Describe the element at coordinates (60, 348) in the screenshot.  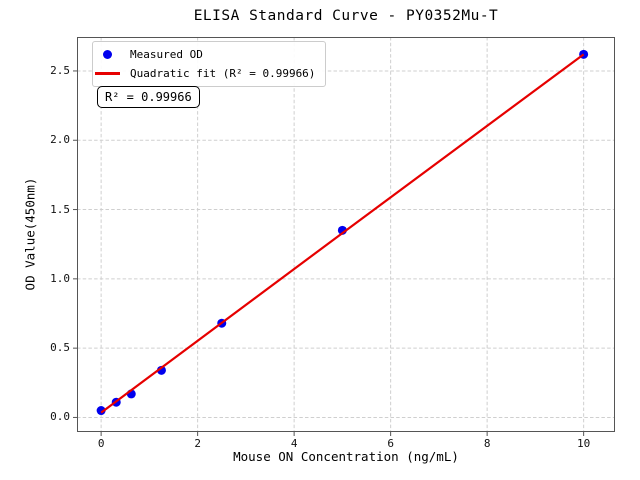
I see `y-tick-label: 0.5` at that location.